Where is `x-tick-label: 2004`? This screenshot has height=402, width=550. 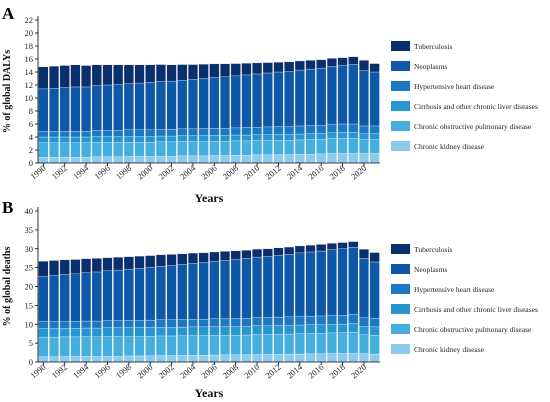
x-tick-label: 2004 is located at coordinates (188, 171).